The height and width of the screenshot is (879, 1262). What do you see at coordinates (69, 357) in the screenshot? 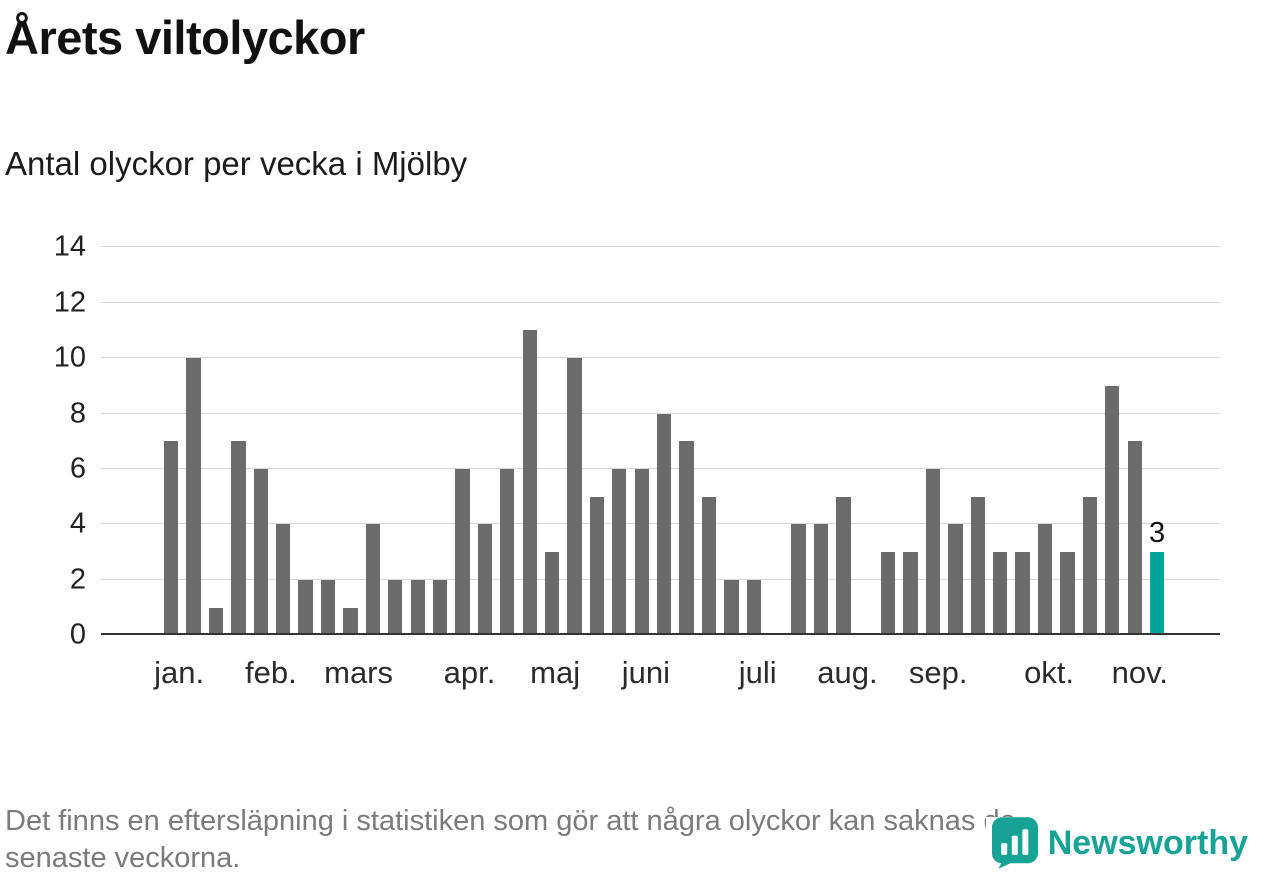
I see `y-tick-label: 10` at bounding box center [69, 357].